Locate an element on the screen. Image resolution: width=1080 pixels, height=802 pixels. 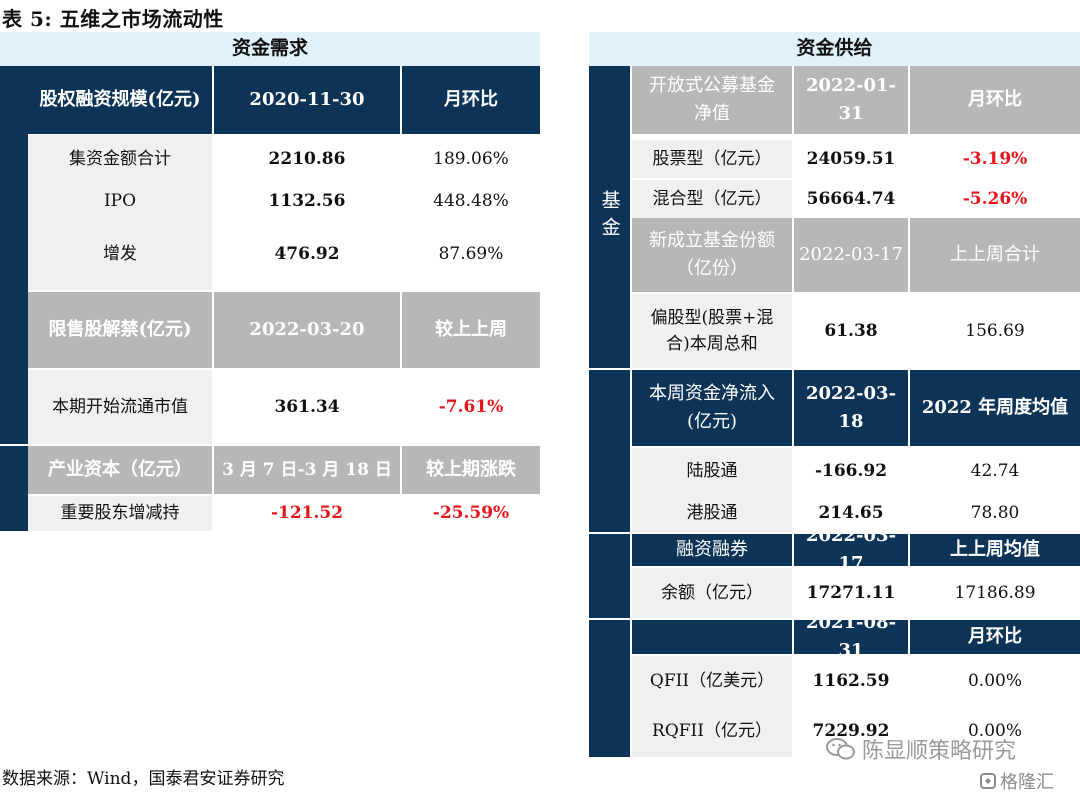
industry-row-label: 重要股东增减持 is located at coordinates (120, 513).